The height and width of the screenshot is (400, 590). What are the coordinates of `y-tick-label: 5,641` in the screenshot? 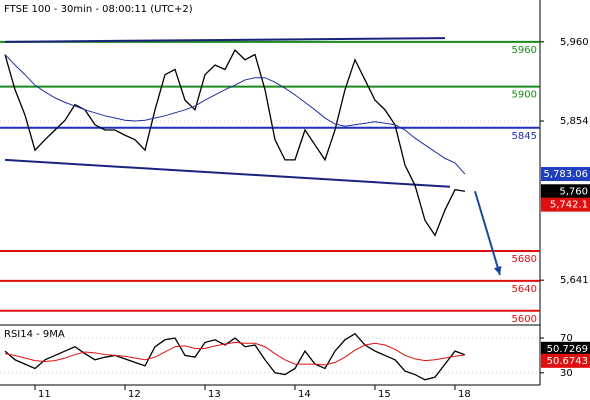 It's located at (574, 280).